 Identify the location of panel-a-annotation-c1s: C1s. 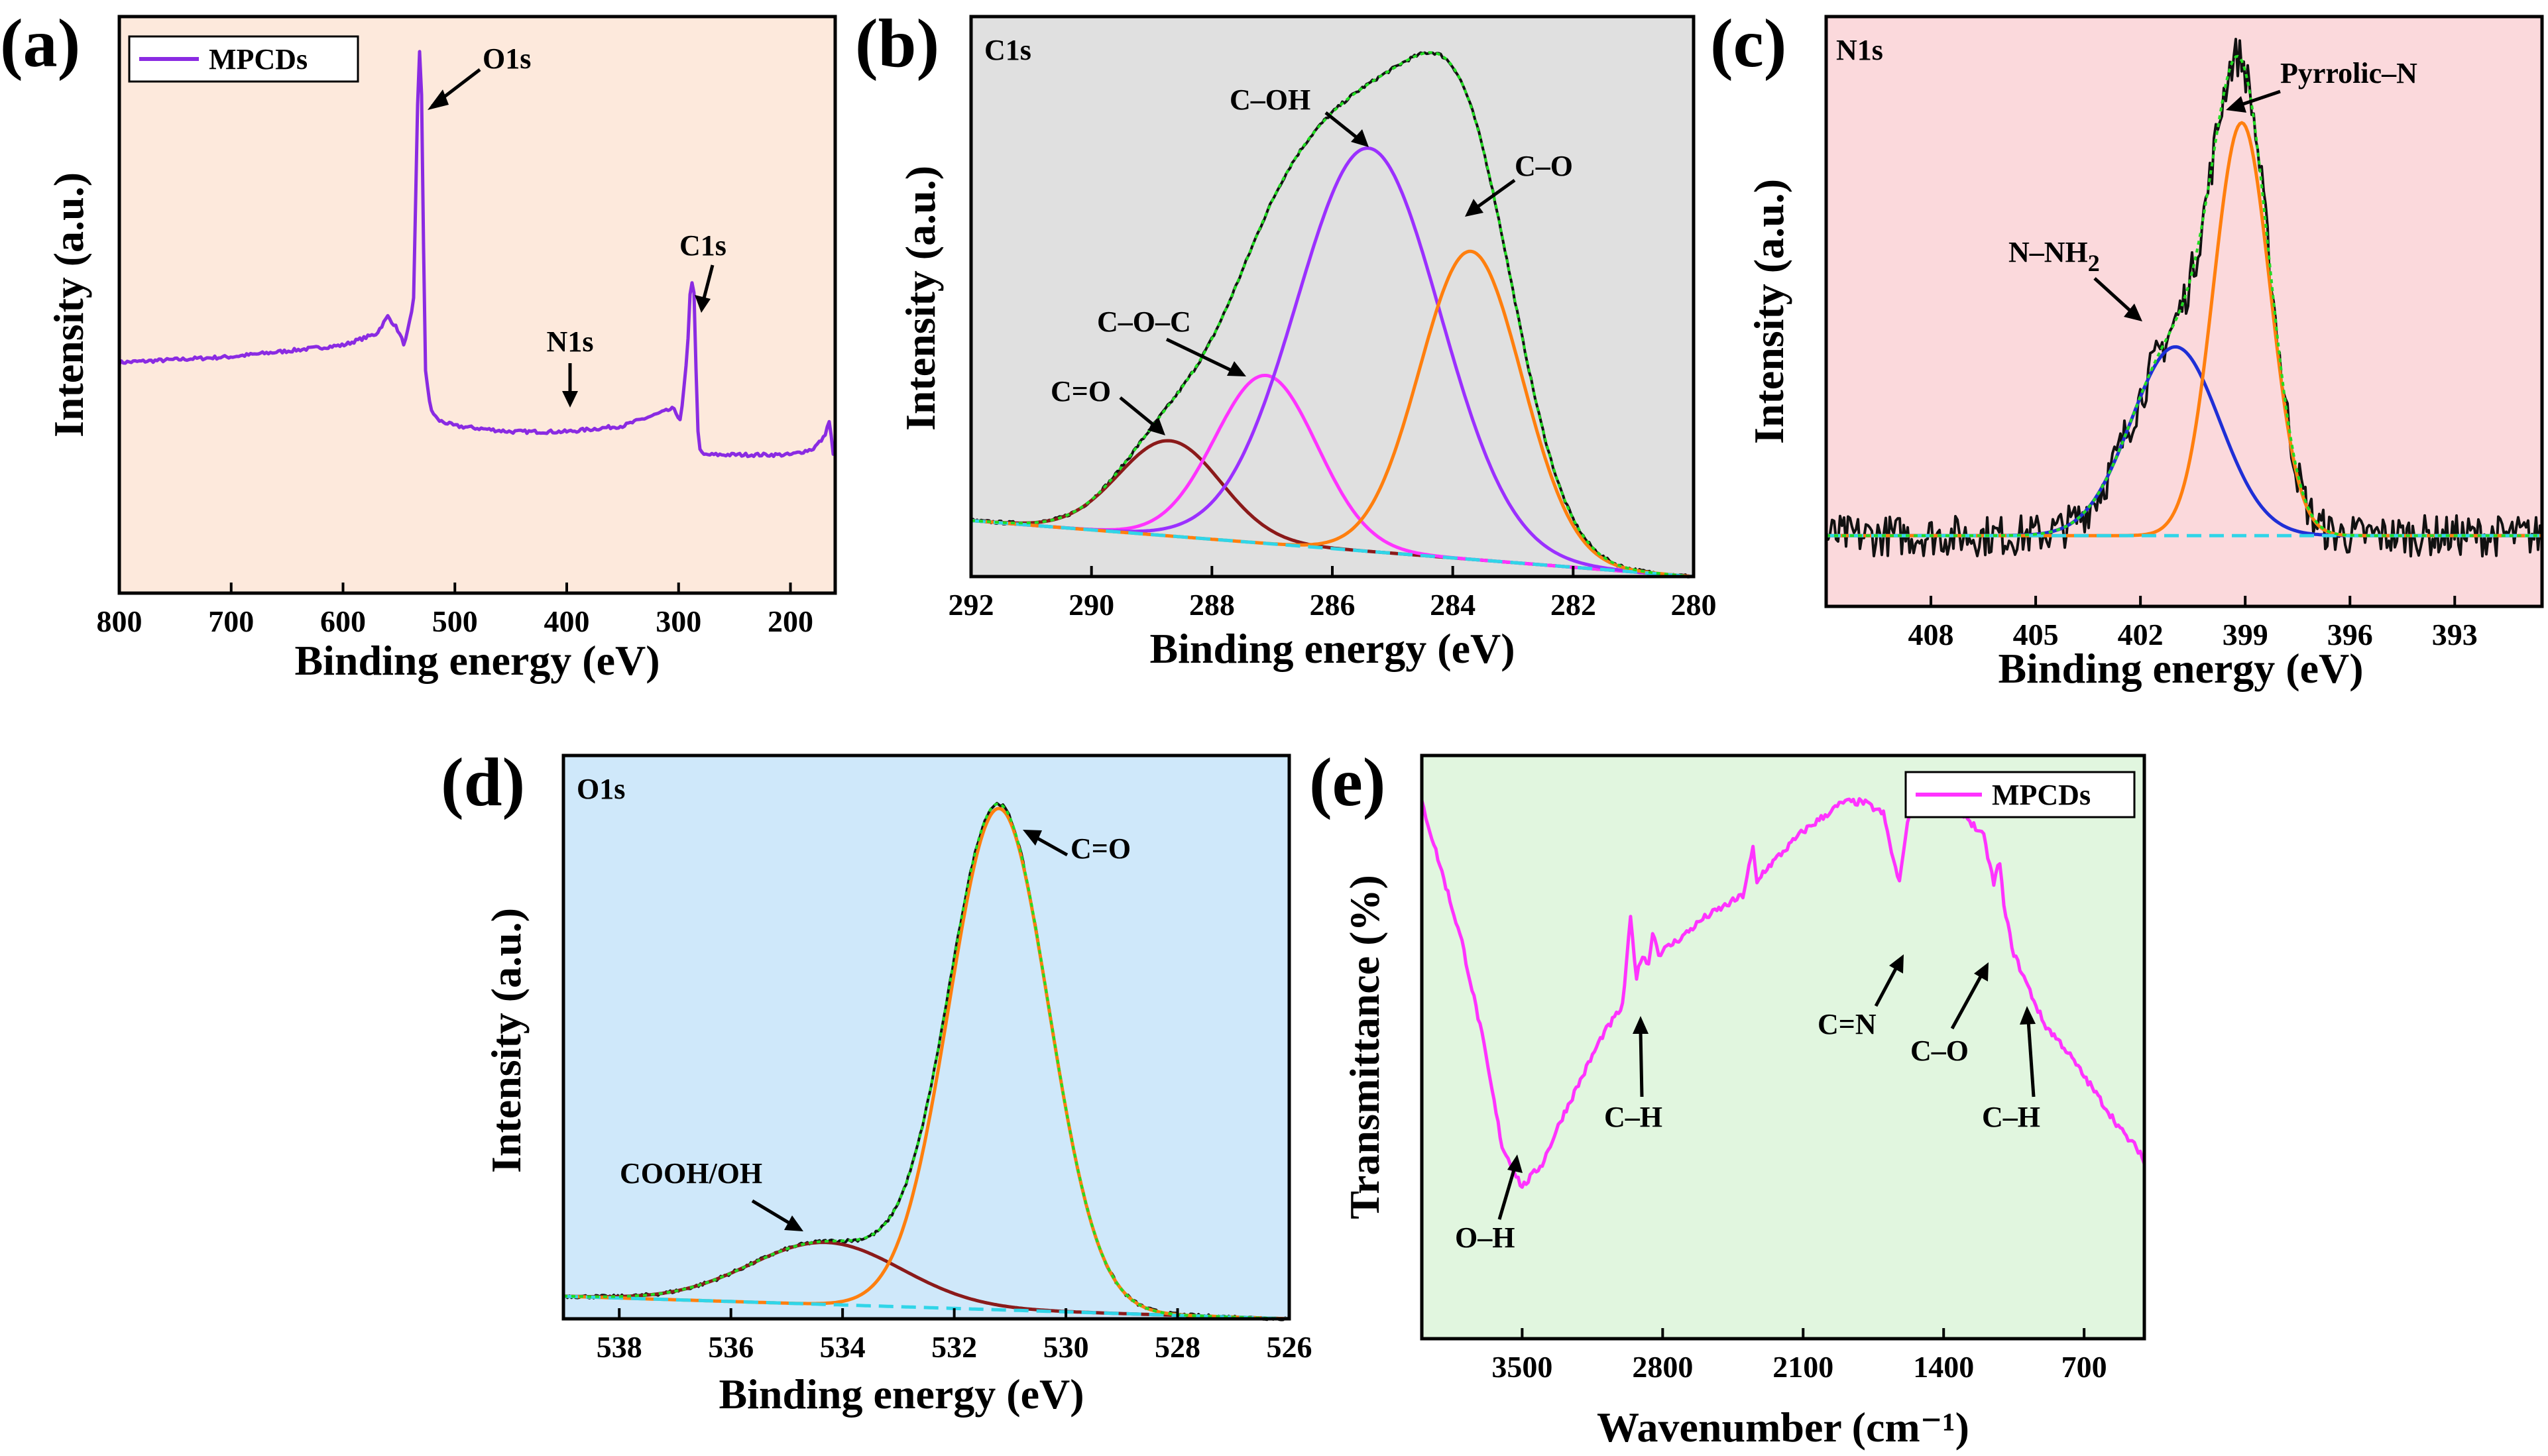
(702, 271).